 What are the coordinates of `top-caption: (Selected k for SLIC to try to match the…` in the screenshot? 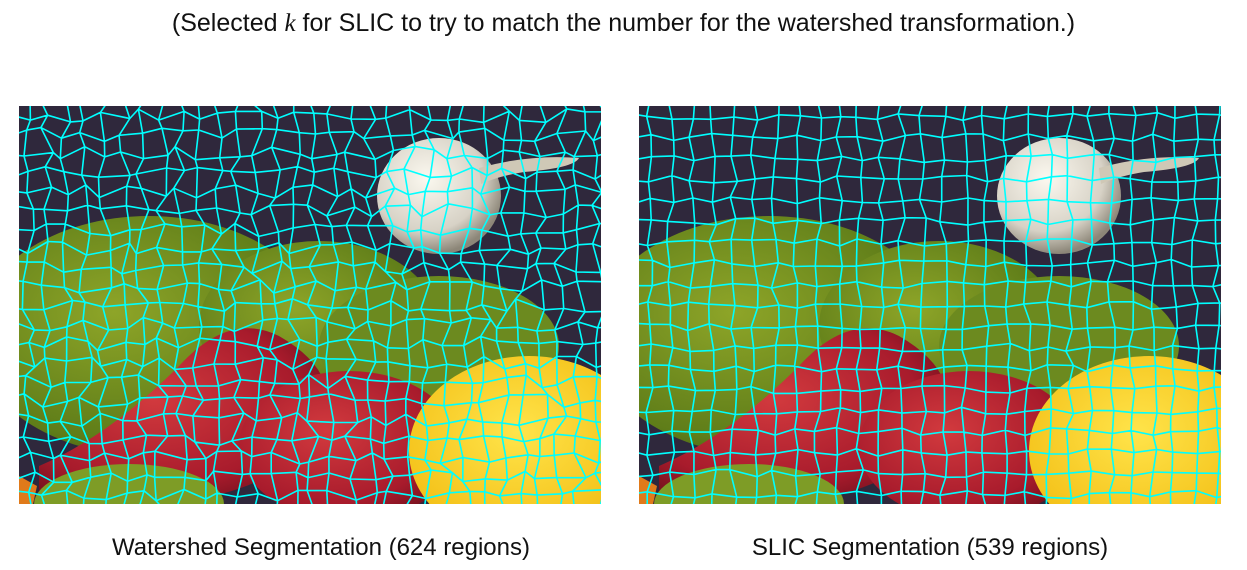 It's located at (623, 23).